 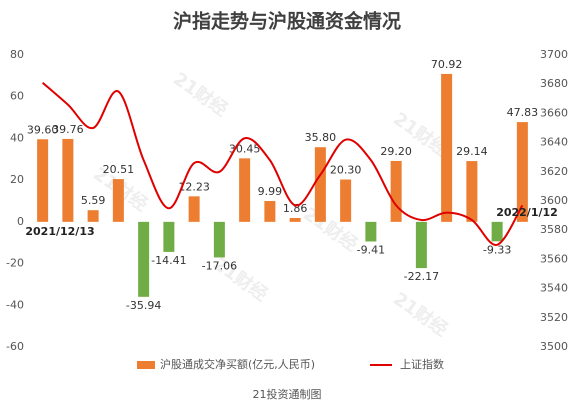 I want to click on data-label: 12.23, so click(x=194, y=186).